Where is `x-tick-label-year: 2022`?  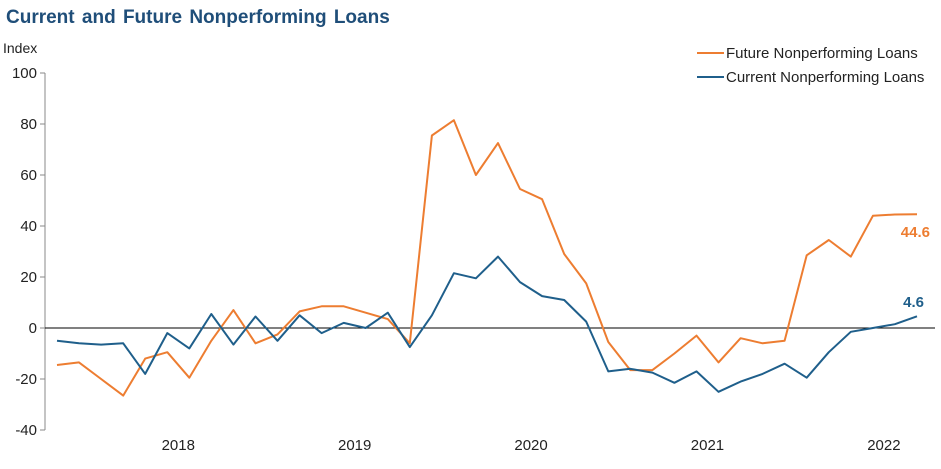
x-tick-label-year: 2022 is located at coordinates (883, 445).